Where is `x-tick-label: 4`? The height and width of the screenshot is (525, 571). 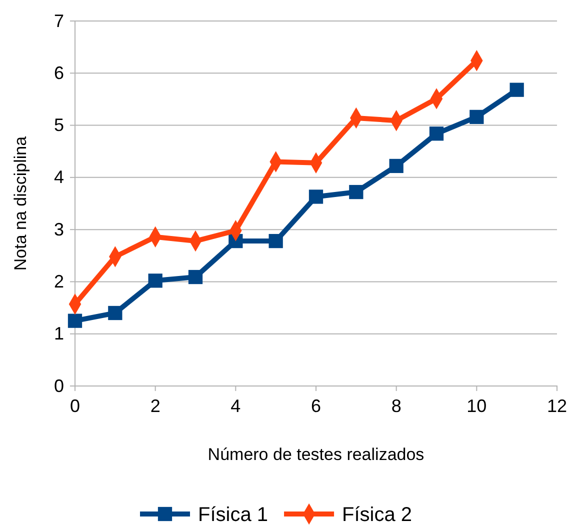 x-tick-label: 4 is located at coordinates (235, 406).